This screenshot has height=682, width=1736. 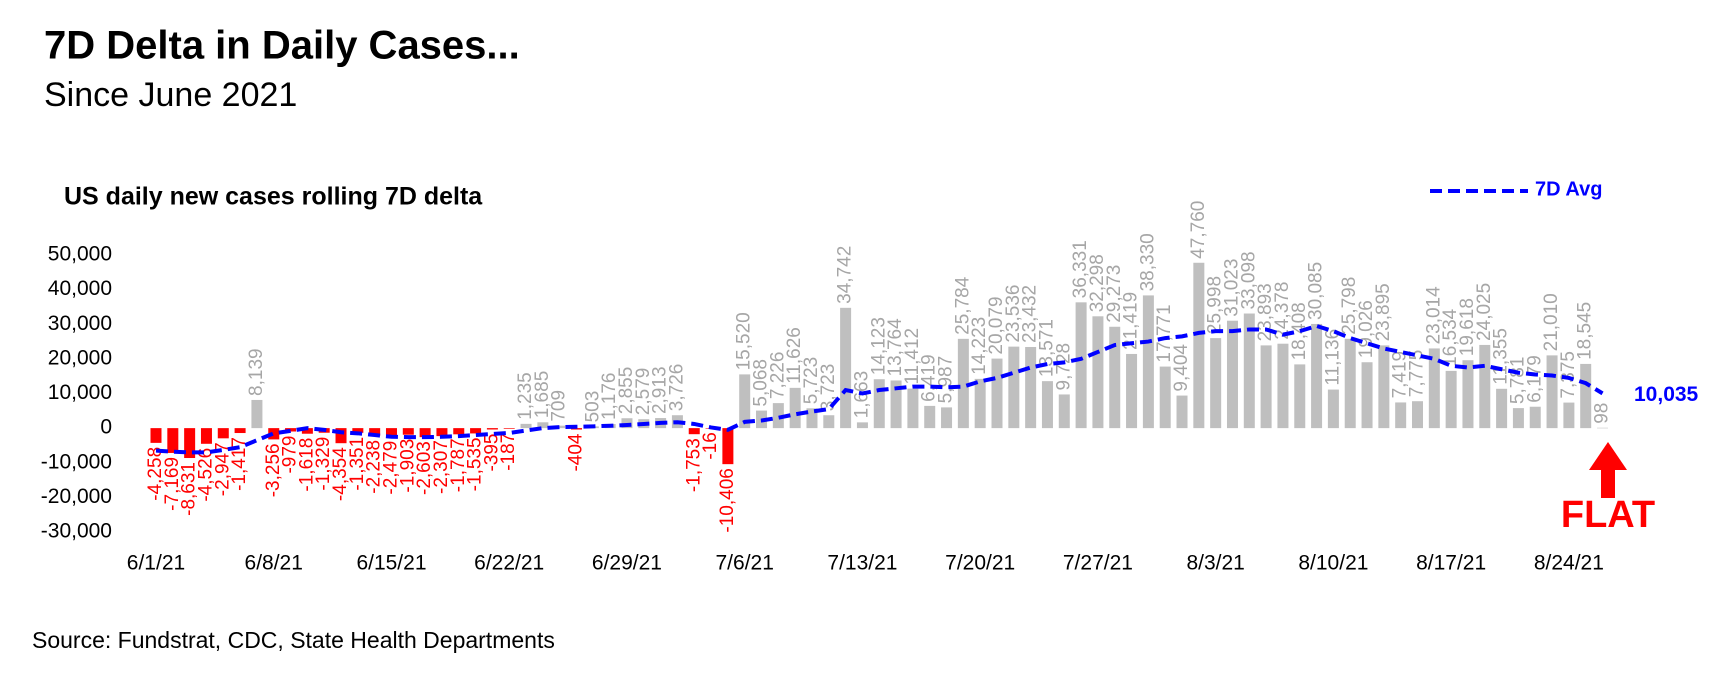 I want to click on data-label: 23,893, so click(x=1265, y=312).